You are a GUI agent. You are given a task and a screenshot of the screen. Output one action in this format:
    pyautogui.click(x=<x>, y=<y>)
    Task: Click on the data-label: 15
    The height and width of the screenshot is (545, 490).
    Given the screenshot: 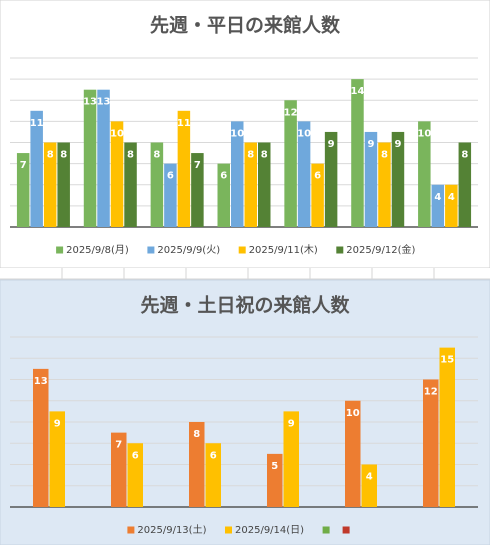 What is the action you would take?
    pyautogui.click(x=447, y=360)
    